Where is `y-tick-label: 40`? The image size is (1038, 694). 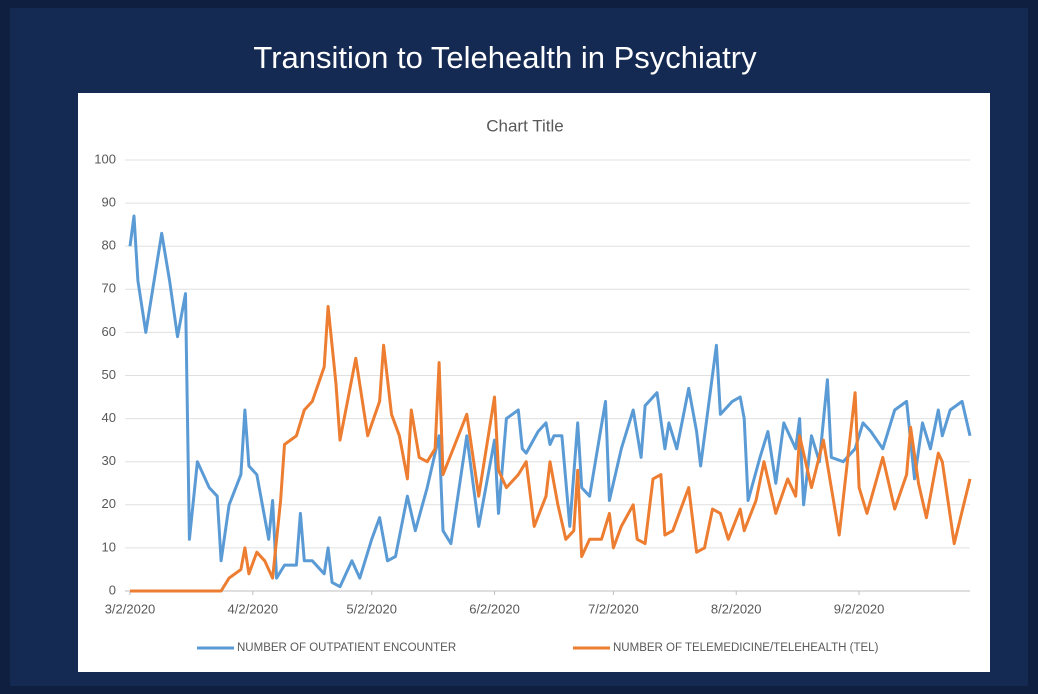 y-tick-label: 40 is located at coordinates (109, 417).